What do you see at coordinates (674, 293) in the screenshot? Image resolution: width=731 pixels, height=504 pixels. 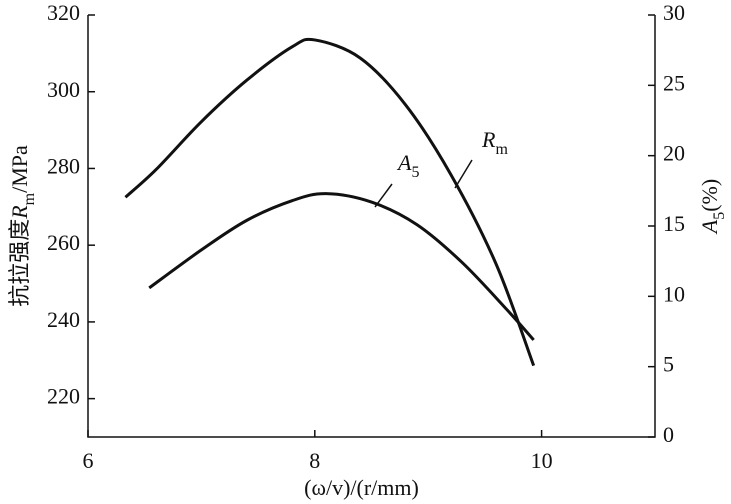 I see `y2-tick-label: 10` at bounding box center [674, 293].